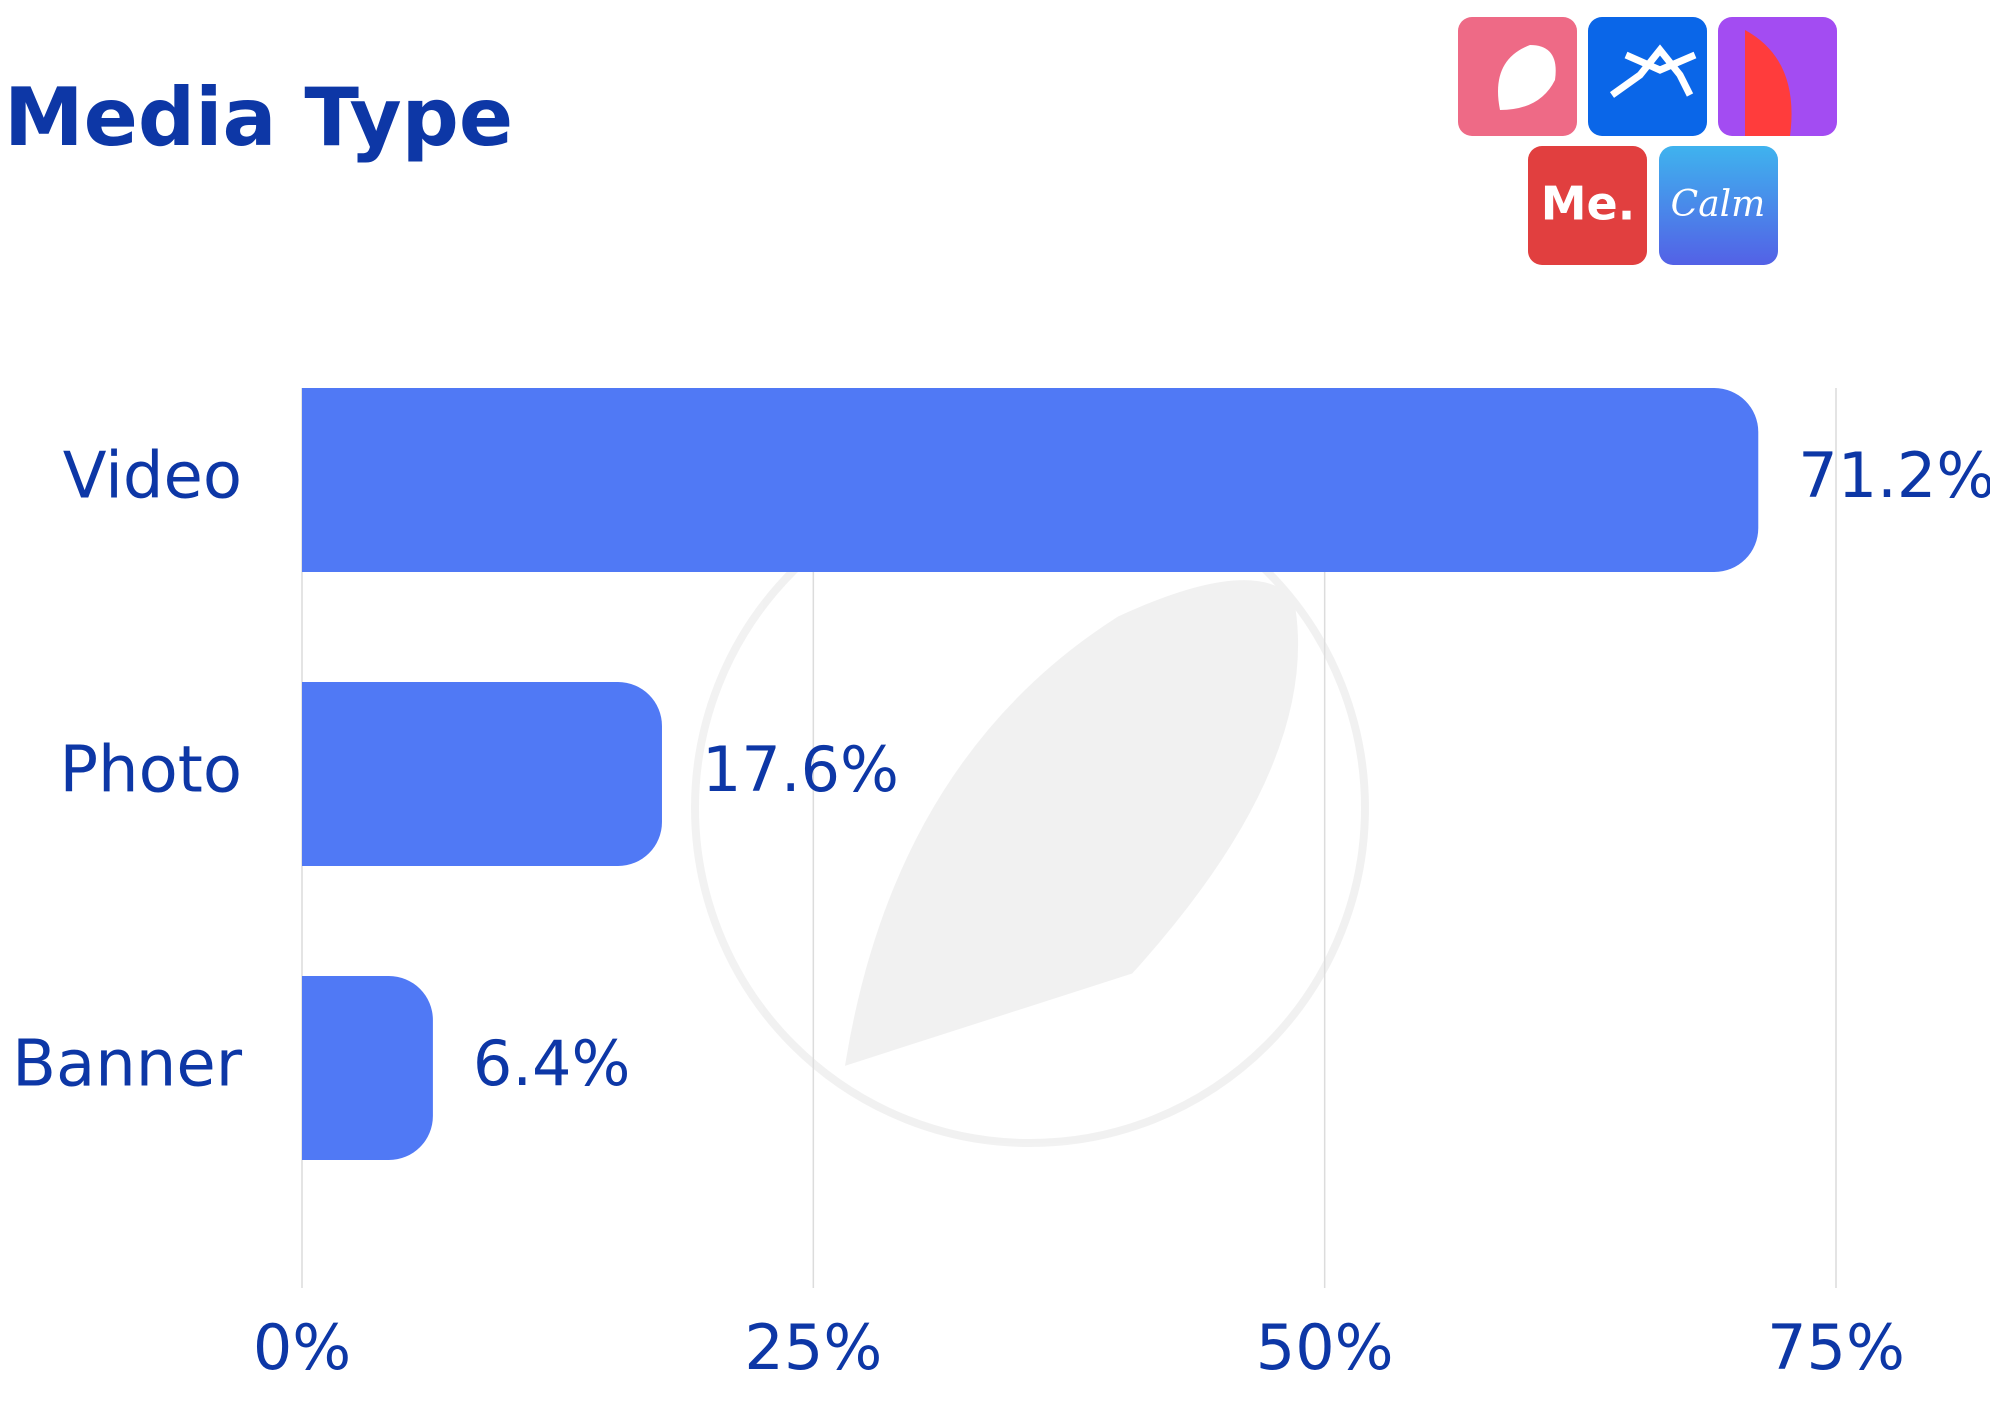 This screenshot has width=1990, height=1414. Describe the element at coordinates (1647, 141) in the screenshot. I see `app-icons: Me. Calm` at that location.